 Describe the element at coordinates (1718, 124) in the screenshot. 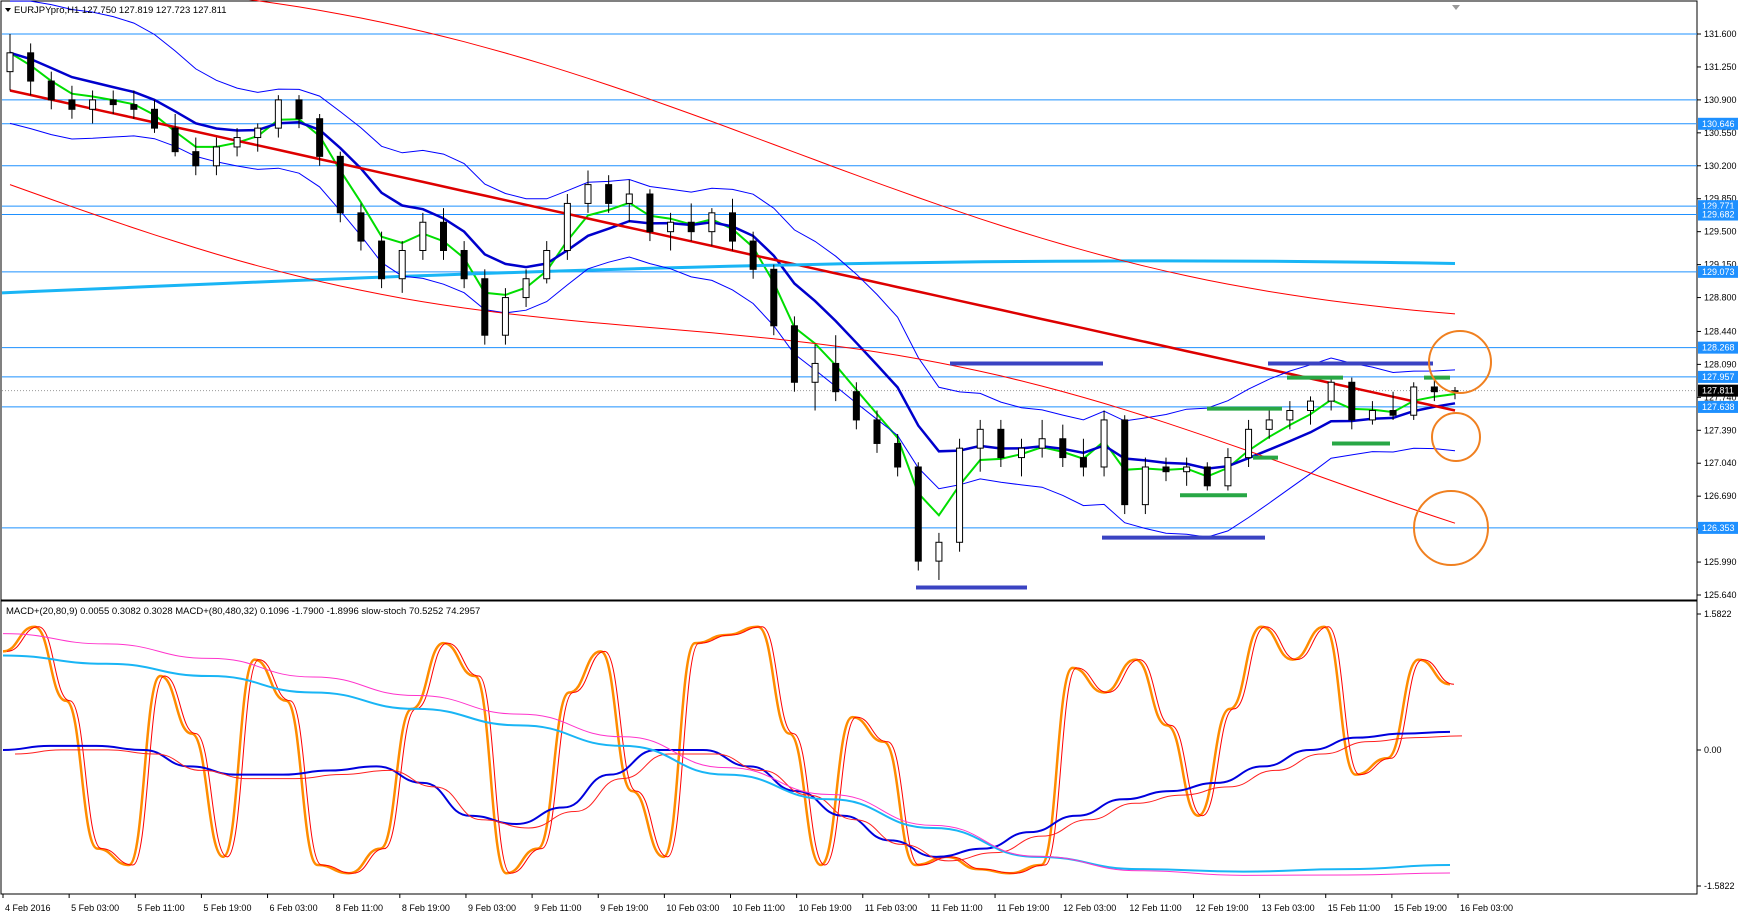

I see `level-label: 130.646` at that location.